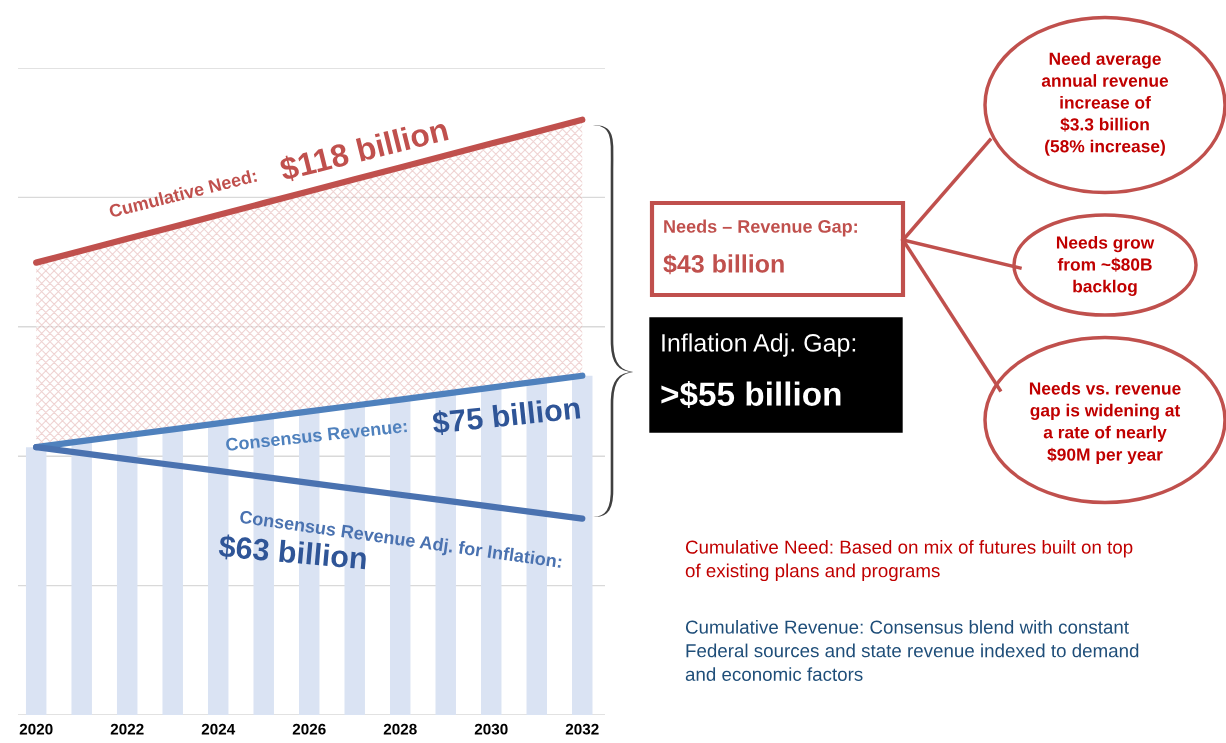 The width and height of the screenshot is (1226, 743). Describe the element at coordinates (723, 264) in the screenshot. I see `text: $43 billion` at that location.